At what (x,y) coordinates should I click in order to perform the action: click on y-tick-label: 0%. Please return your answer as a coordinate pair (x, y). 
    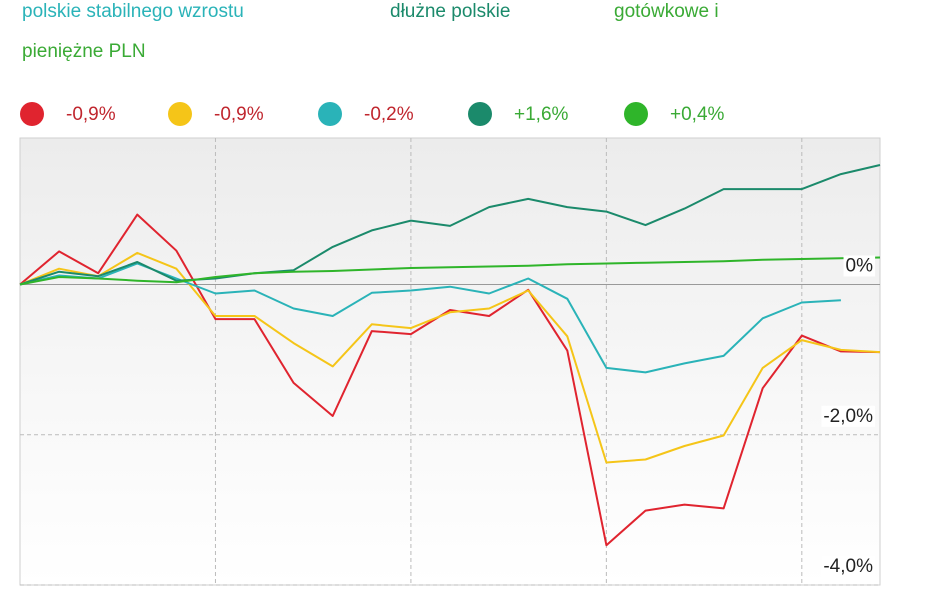
    Looking at the image, I should click on (860, 266).